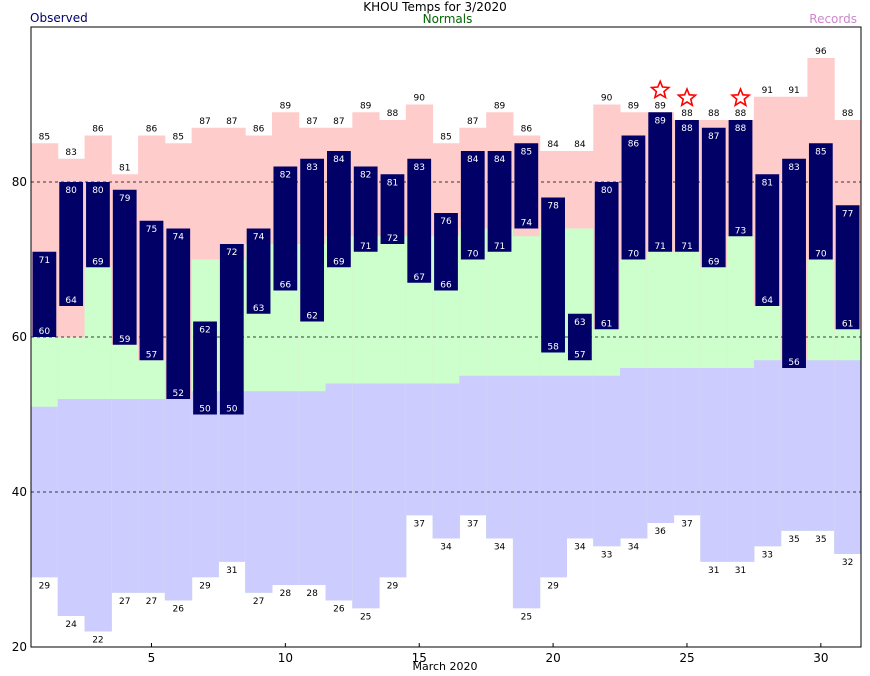  What do you see at coordinates (553, 207) in the screenshot?
I see `observed-high-label: 78` at bounding box center [553, 207].